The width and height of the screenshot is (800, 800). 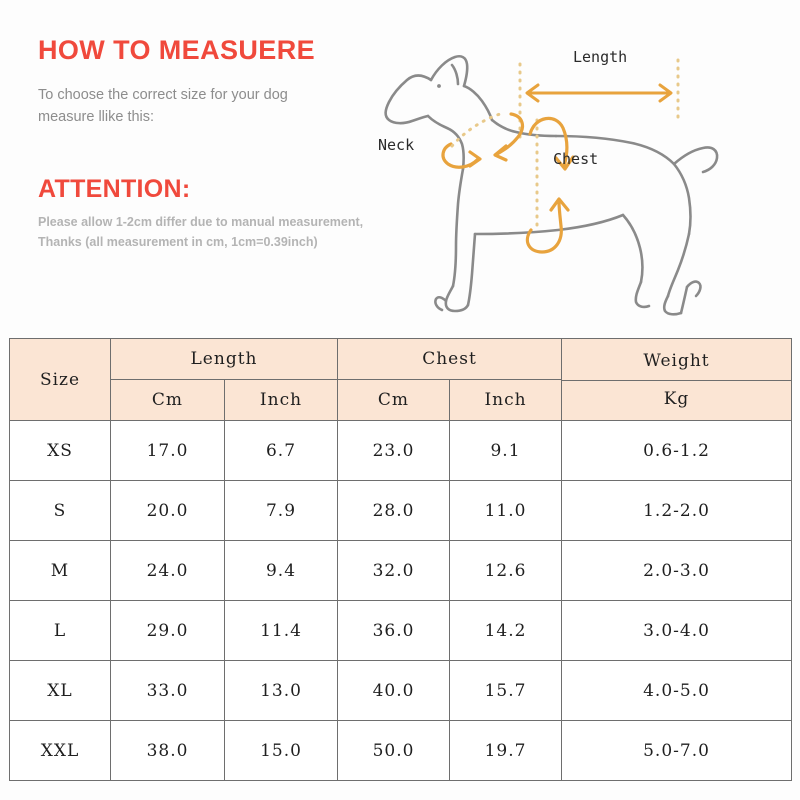 I want to click on cell-length-cm: 24.0, so click(x=167, y=570).